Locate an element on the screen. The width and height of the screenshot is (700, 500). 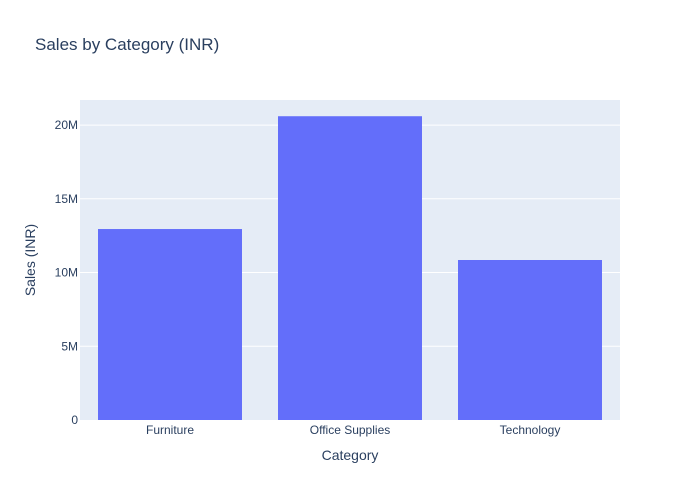
y-tick-label: 15M is located at coordinates (66, 199).